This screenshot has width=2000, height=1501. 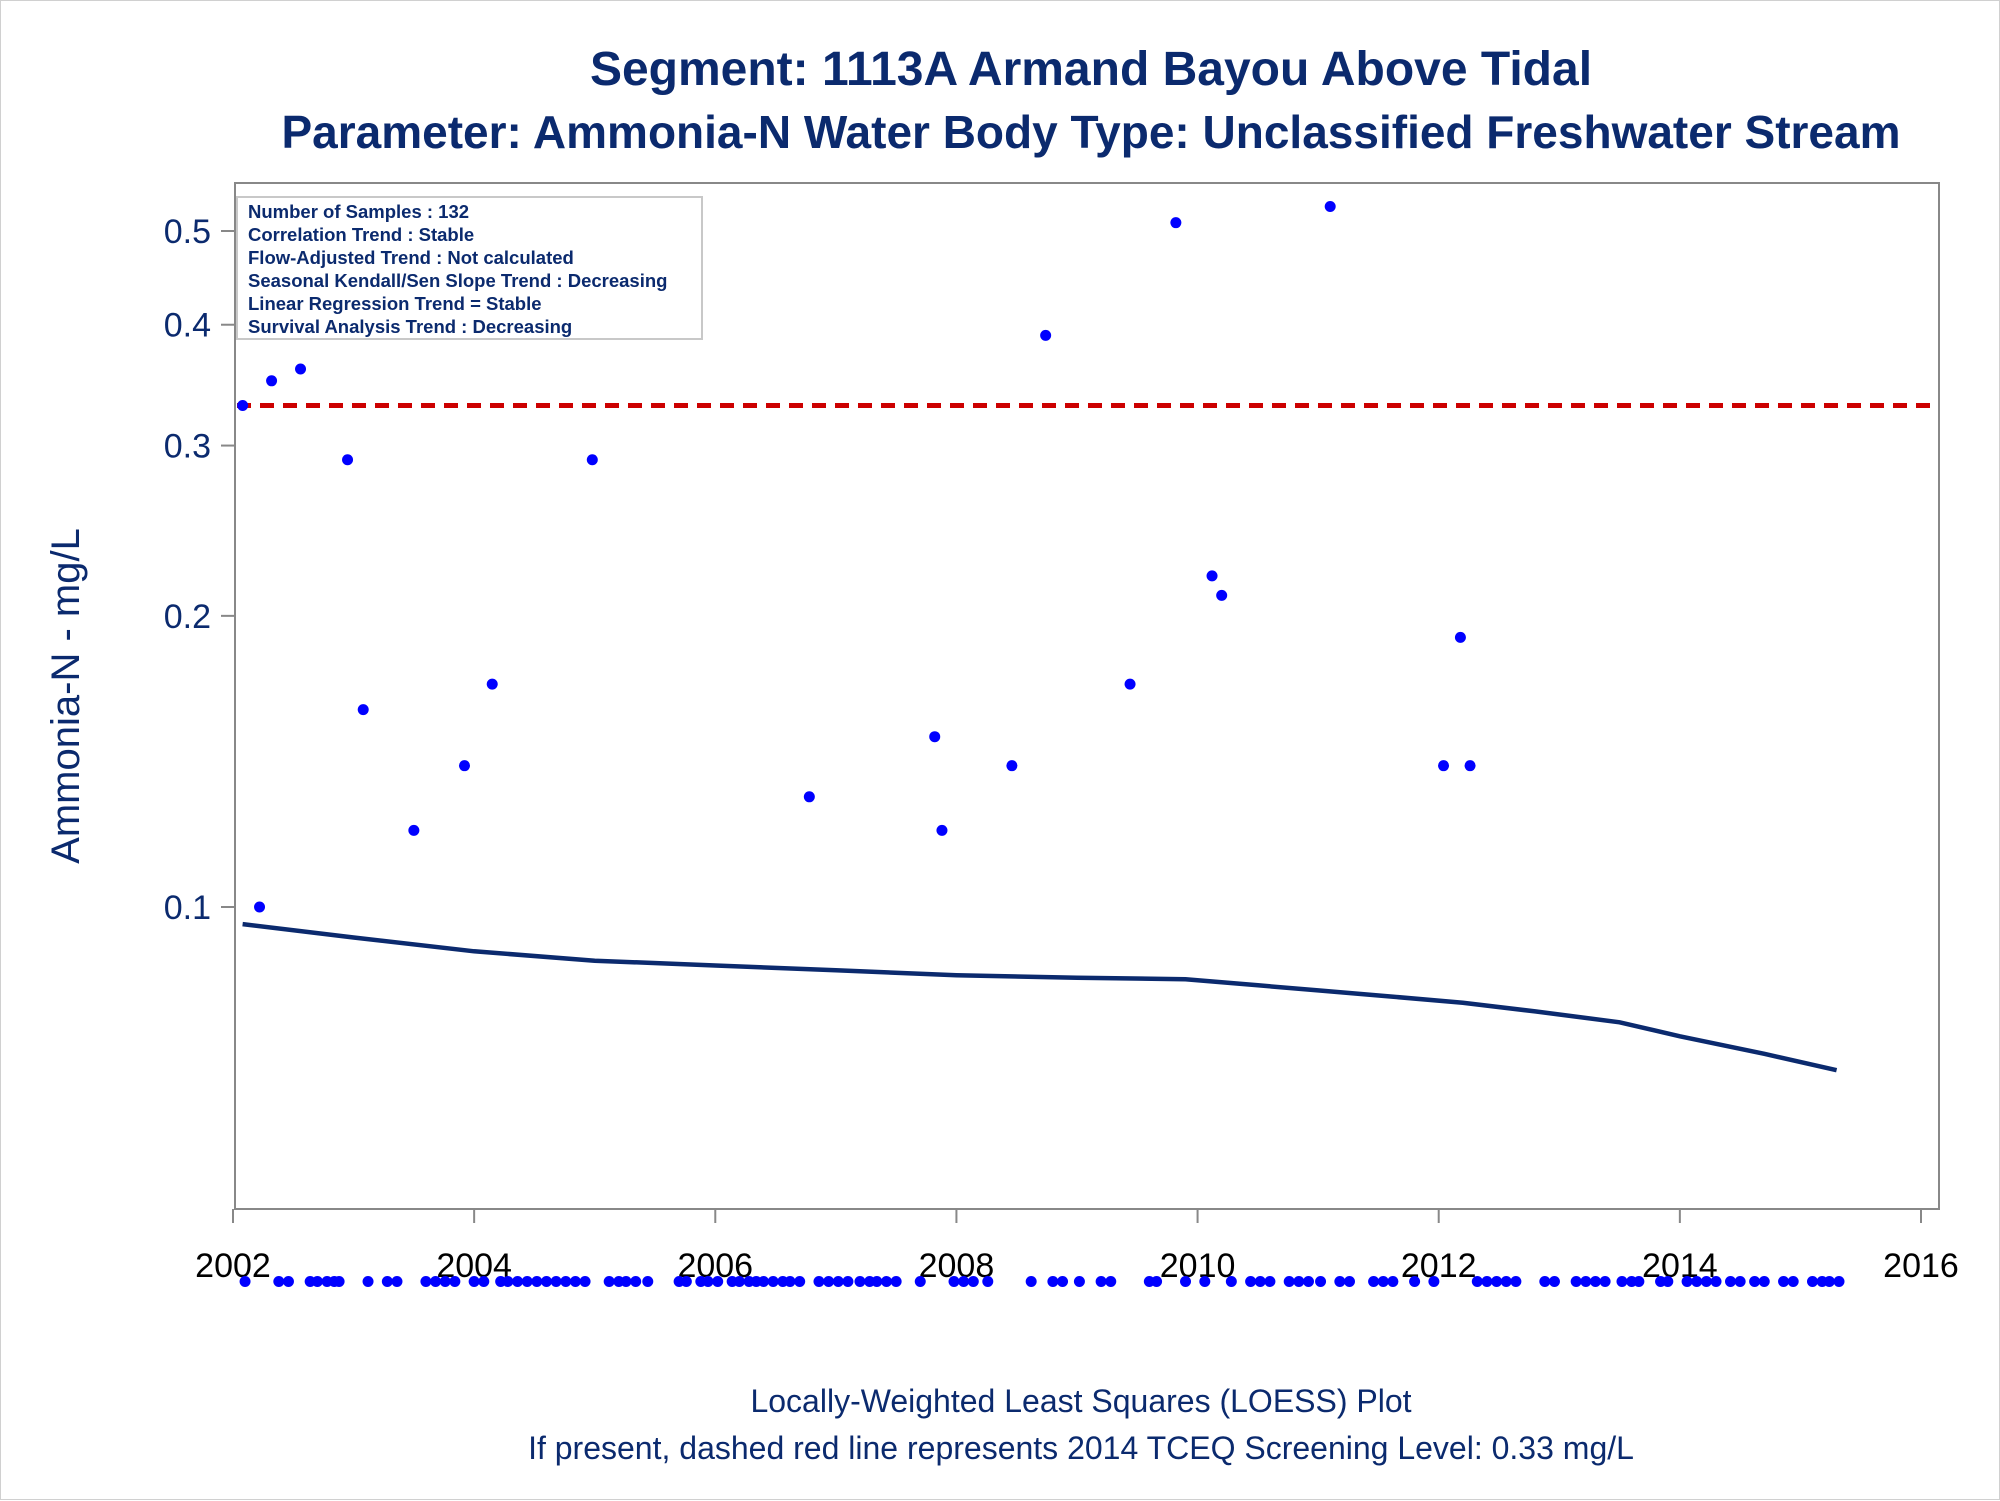 What do you see at coordinates (395, 303) in the screenshot?
I see `stat-linear-regression-trend: Linear Regression Trend = Stable` at bounding box center [395, 303].